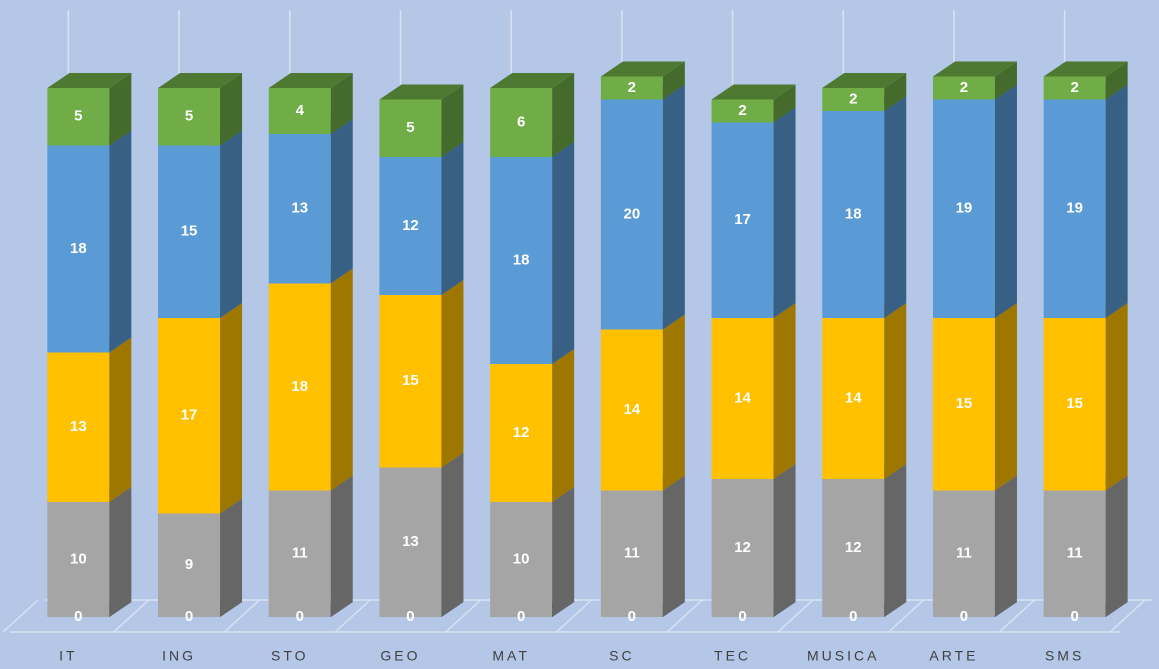  I want to click on x-tick-label: SC, so click(621, 656).